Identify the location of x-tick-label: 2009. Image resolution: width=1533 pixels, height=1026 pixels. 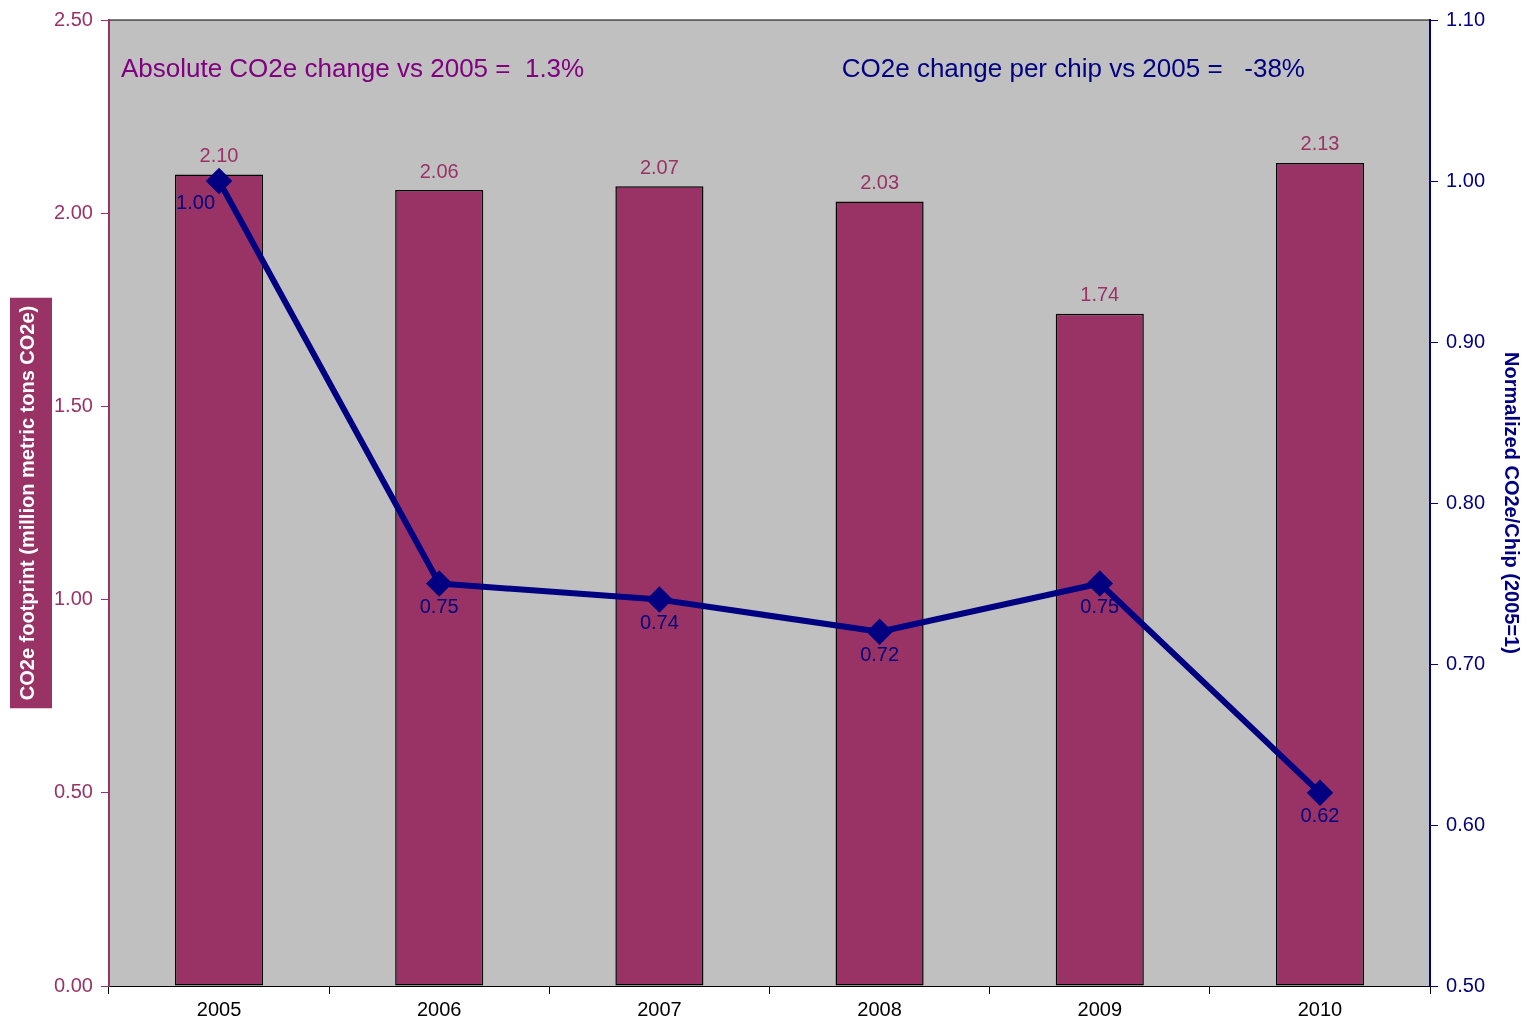
(1100, 1008).